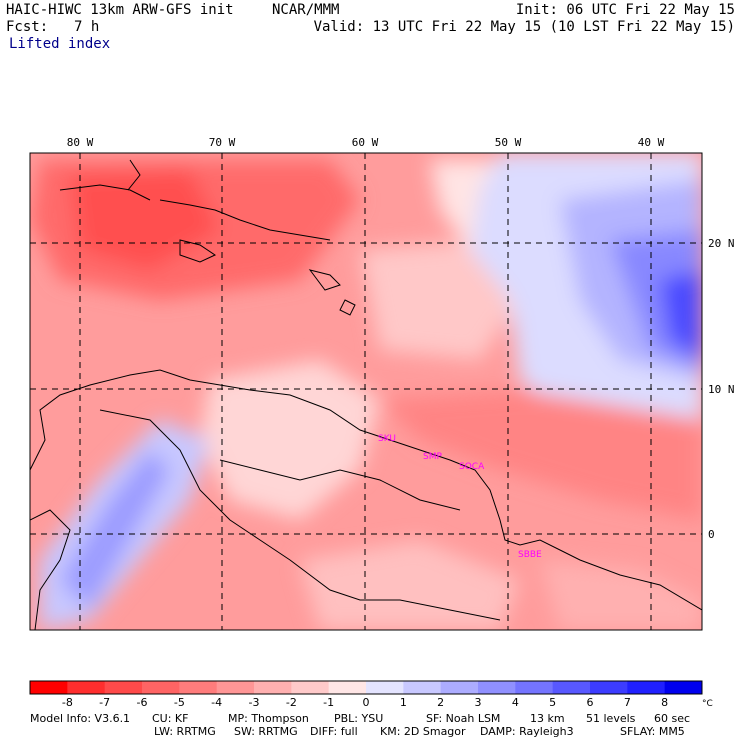 The height and width of the screenshot is (740, 740). Describe the element at coordinates (627, 702) in the screenshot. I see `colorbar-tick-label: 7` at that location.